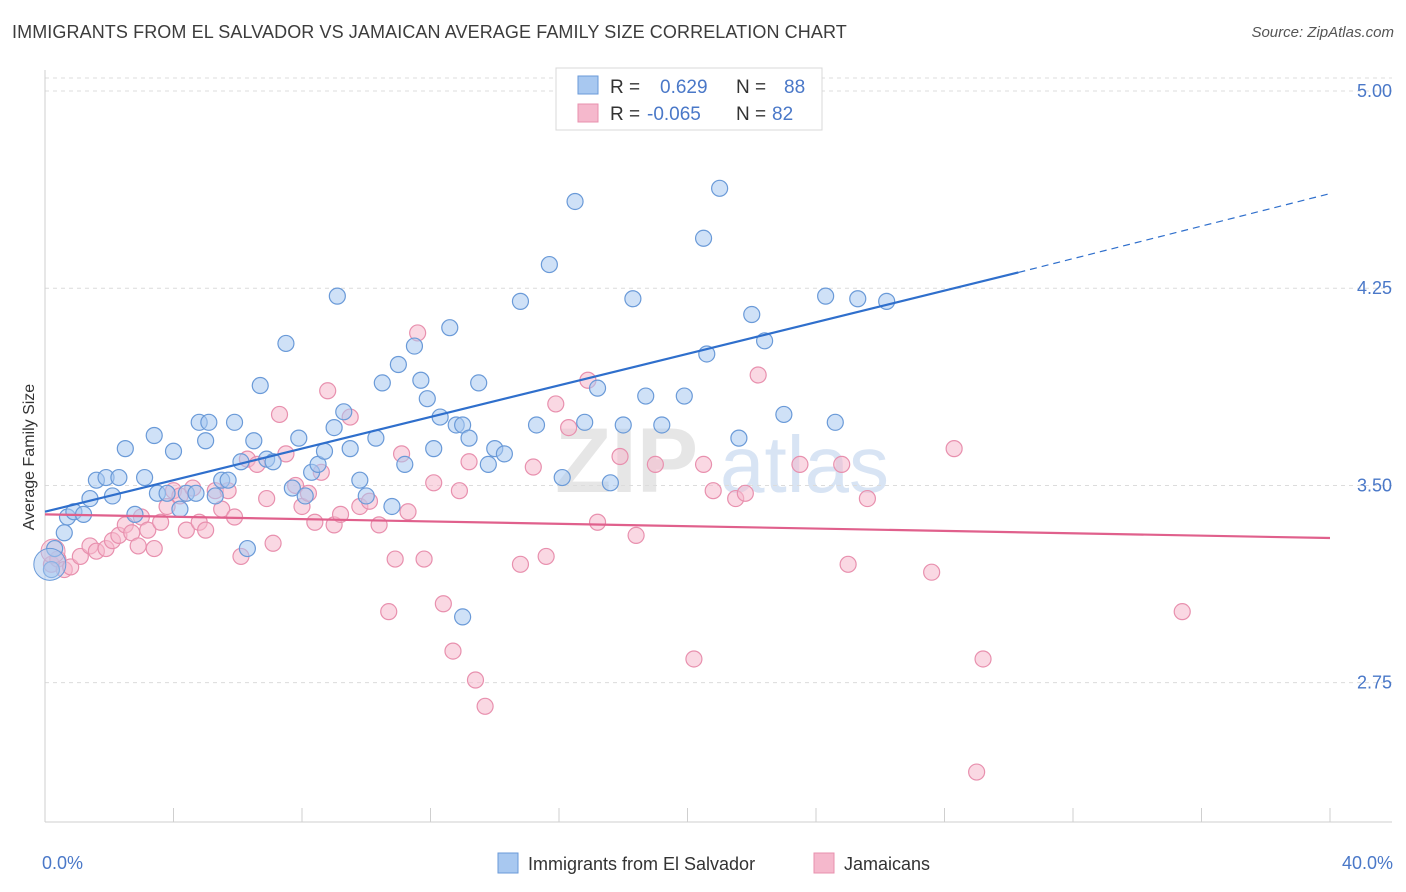 This screenshot has width=1406, height=892. What do you see at coordinates (1374, 683) in the screenshot?
I see `y-tick-label: 2.75` at bounding box center [1374, 683].